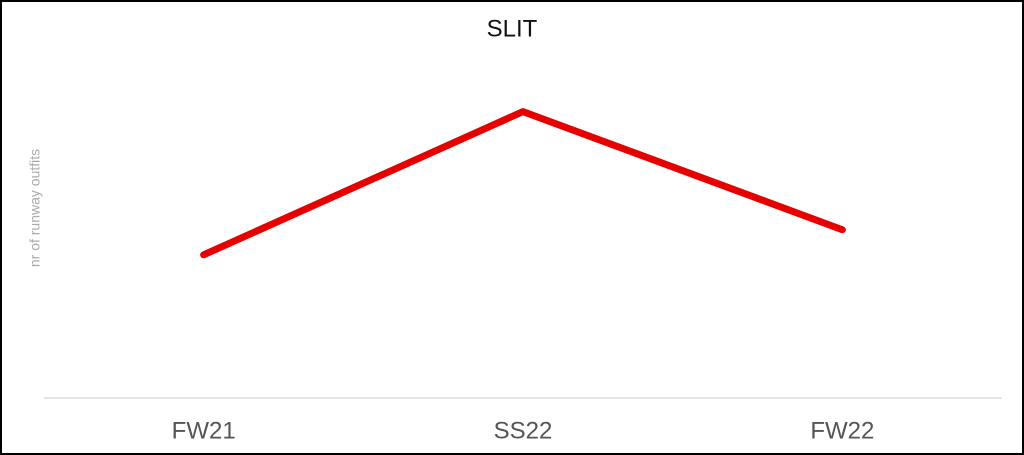 The width and height of the screenshot is (1024, 455). What do you see at coordinates (35, 208) in the screenshot?
I see `y-axis-label: nr of runway outfits` at bounding box center [35, 208].